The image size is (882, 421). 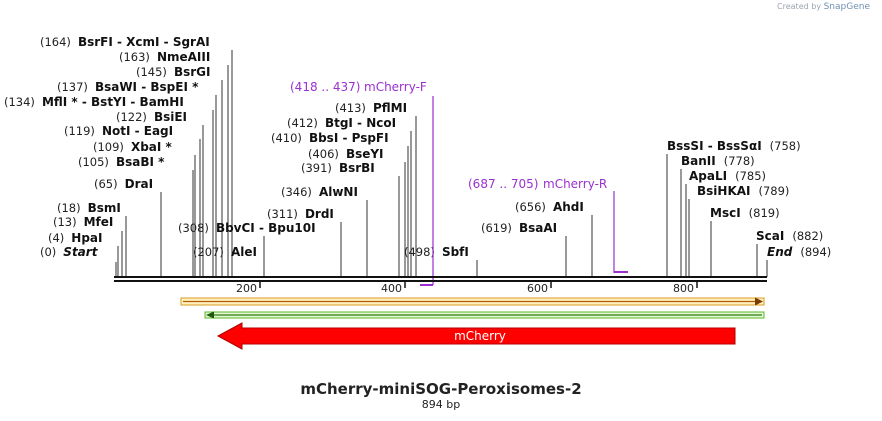 What do you see at coordinates (549, 207) in the screenshot?
I see `site-ahdi: (656) AhdI` at bounding box center [549, 207].